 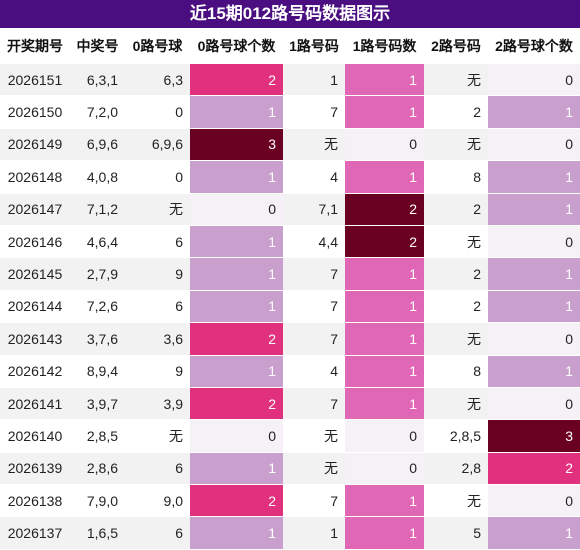 What do you see at coordinates (97, 209) in the screenshot?
I see `table-cell: 7,1,2` at bounding box center [97, 209].